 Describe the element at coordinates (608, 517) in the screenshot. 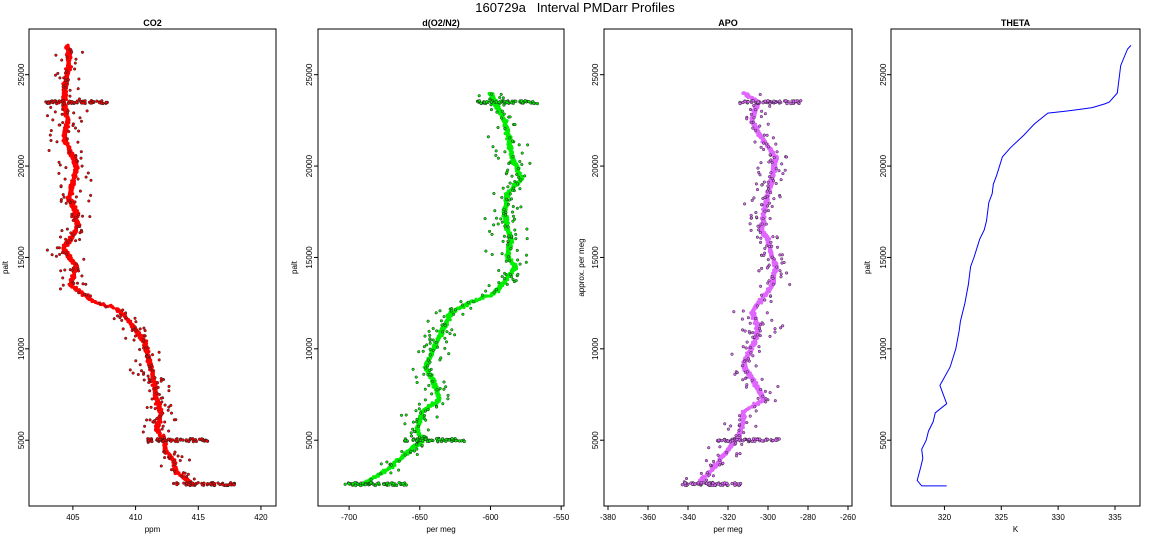

I see `x-tick-label: -380` at that location.